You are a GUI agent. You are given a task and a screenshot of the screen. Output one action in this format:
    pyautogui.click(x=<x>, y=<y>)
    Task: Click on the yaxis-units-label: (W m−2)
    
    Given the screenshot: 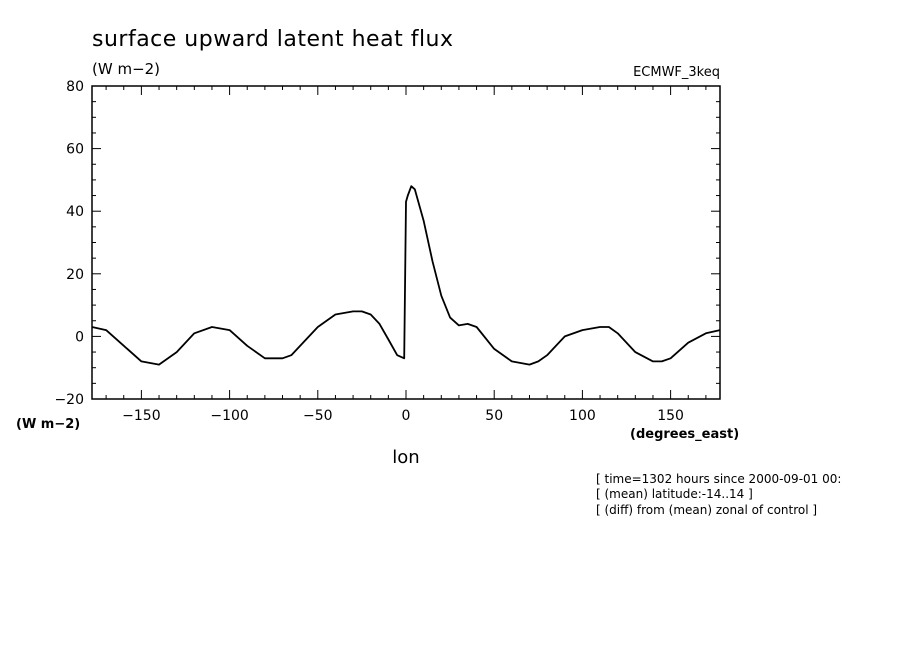 What is the action you would take?
    pyautogui.click(x=48, y=424)
    